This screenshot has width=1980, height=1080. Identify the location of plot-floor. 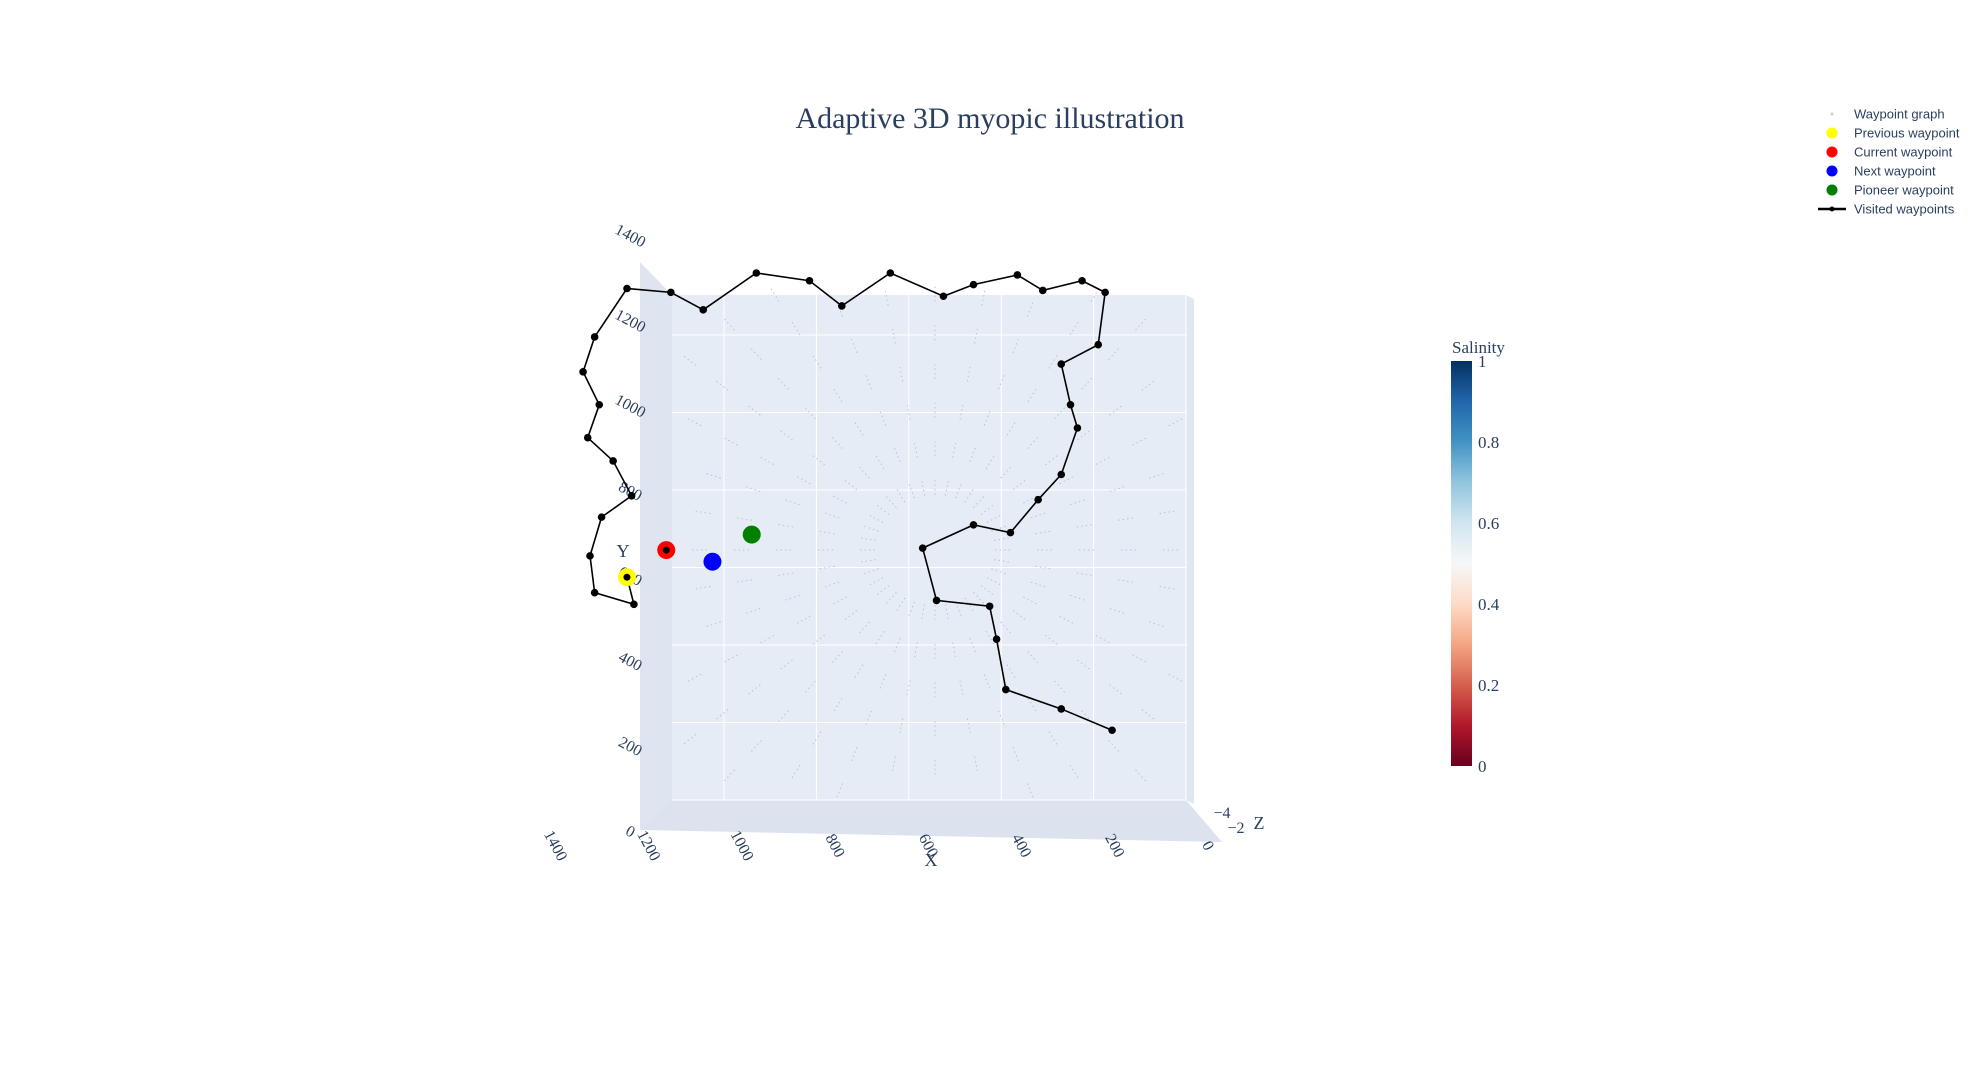
(929, 547).